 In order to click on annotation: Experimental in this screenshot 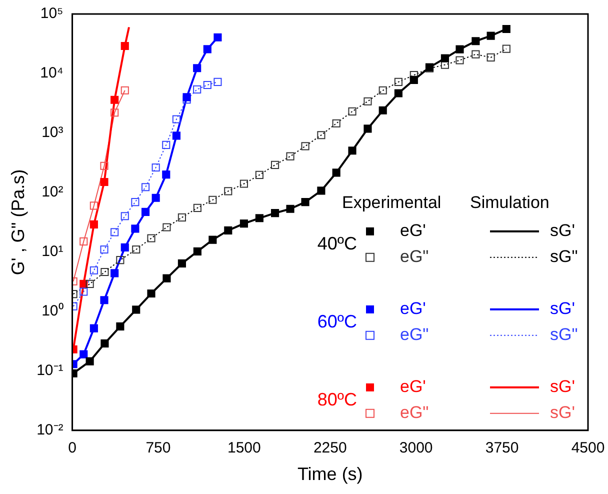, I will do `click(392, 202)`.